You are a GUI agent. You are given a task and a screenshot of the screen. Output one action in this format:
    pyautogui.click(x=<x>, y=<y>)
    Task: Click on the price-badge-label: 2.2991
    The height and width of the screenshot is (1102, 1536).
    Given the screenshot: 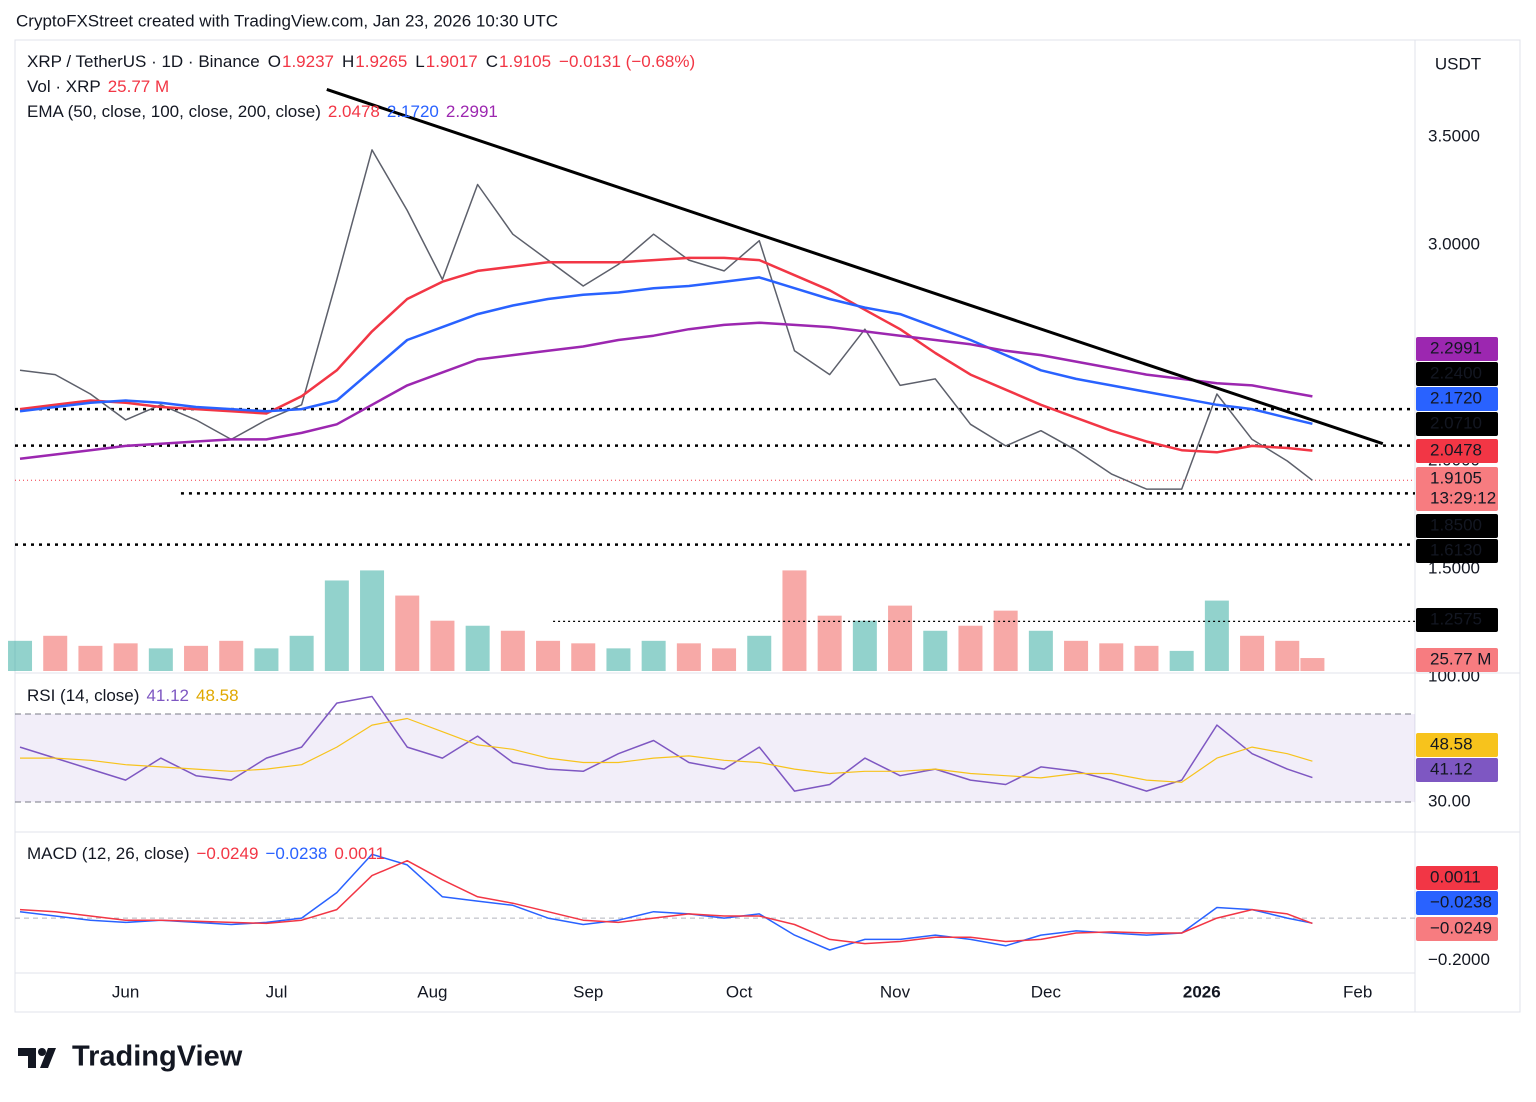 What is the action you would take?
    pyautogui.click(x=1456, y=347)
    